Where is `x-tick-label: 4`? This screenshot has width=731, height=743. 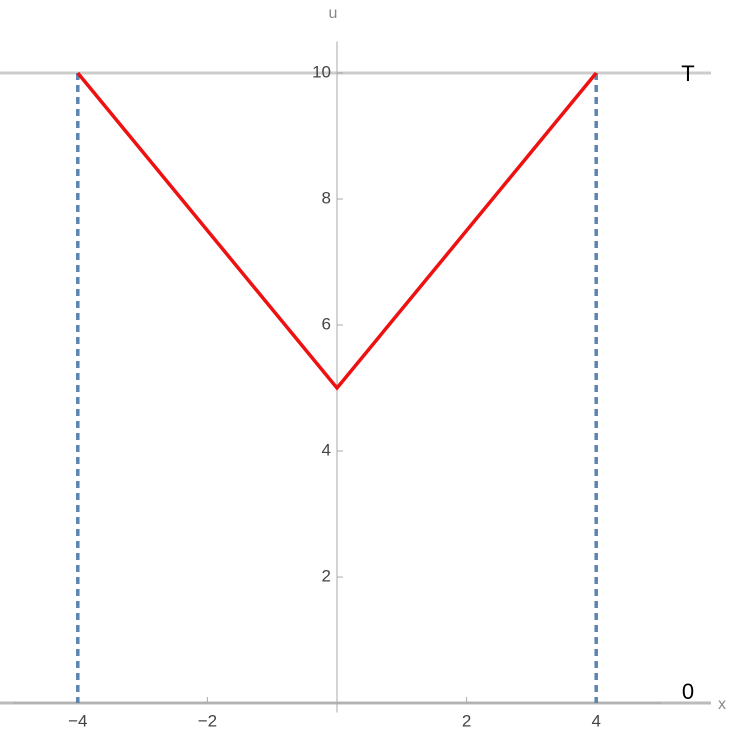 x-tick-label: 4 is located at coordinates (595, 721).